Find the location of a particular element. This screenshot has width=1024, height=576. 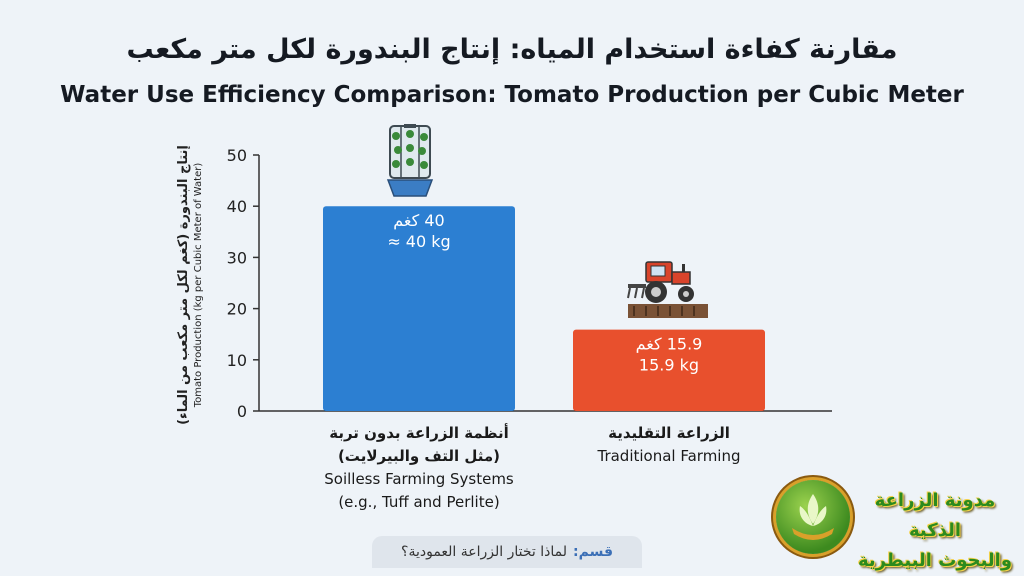

category-label-soilless-en1: Soilless Farming Systems is located at coordinates (419, 479).